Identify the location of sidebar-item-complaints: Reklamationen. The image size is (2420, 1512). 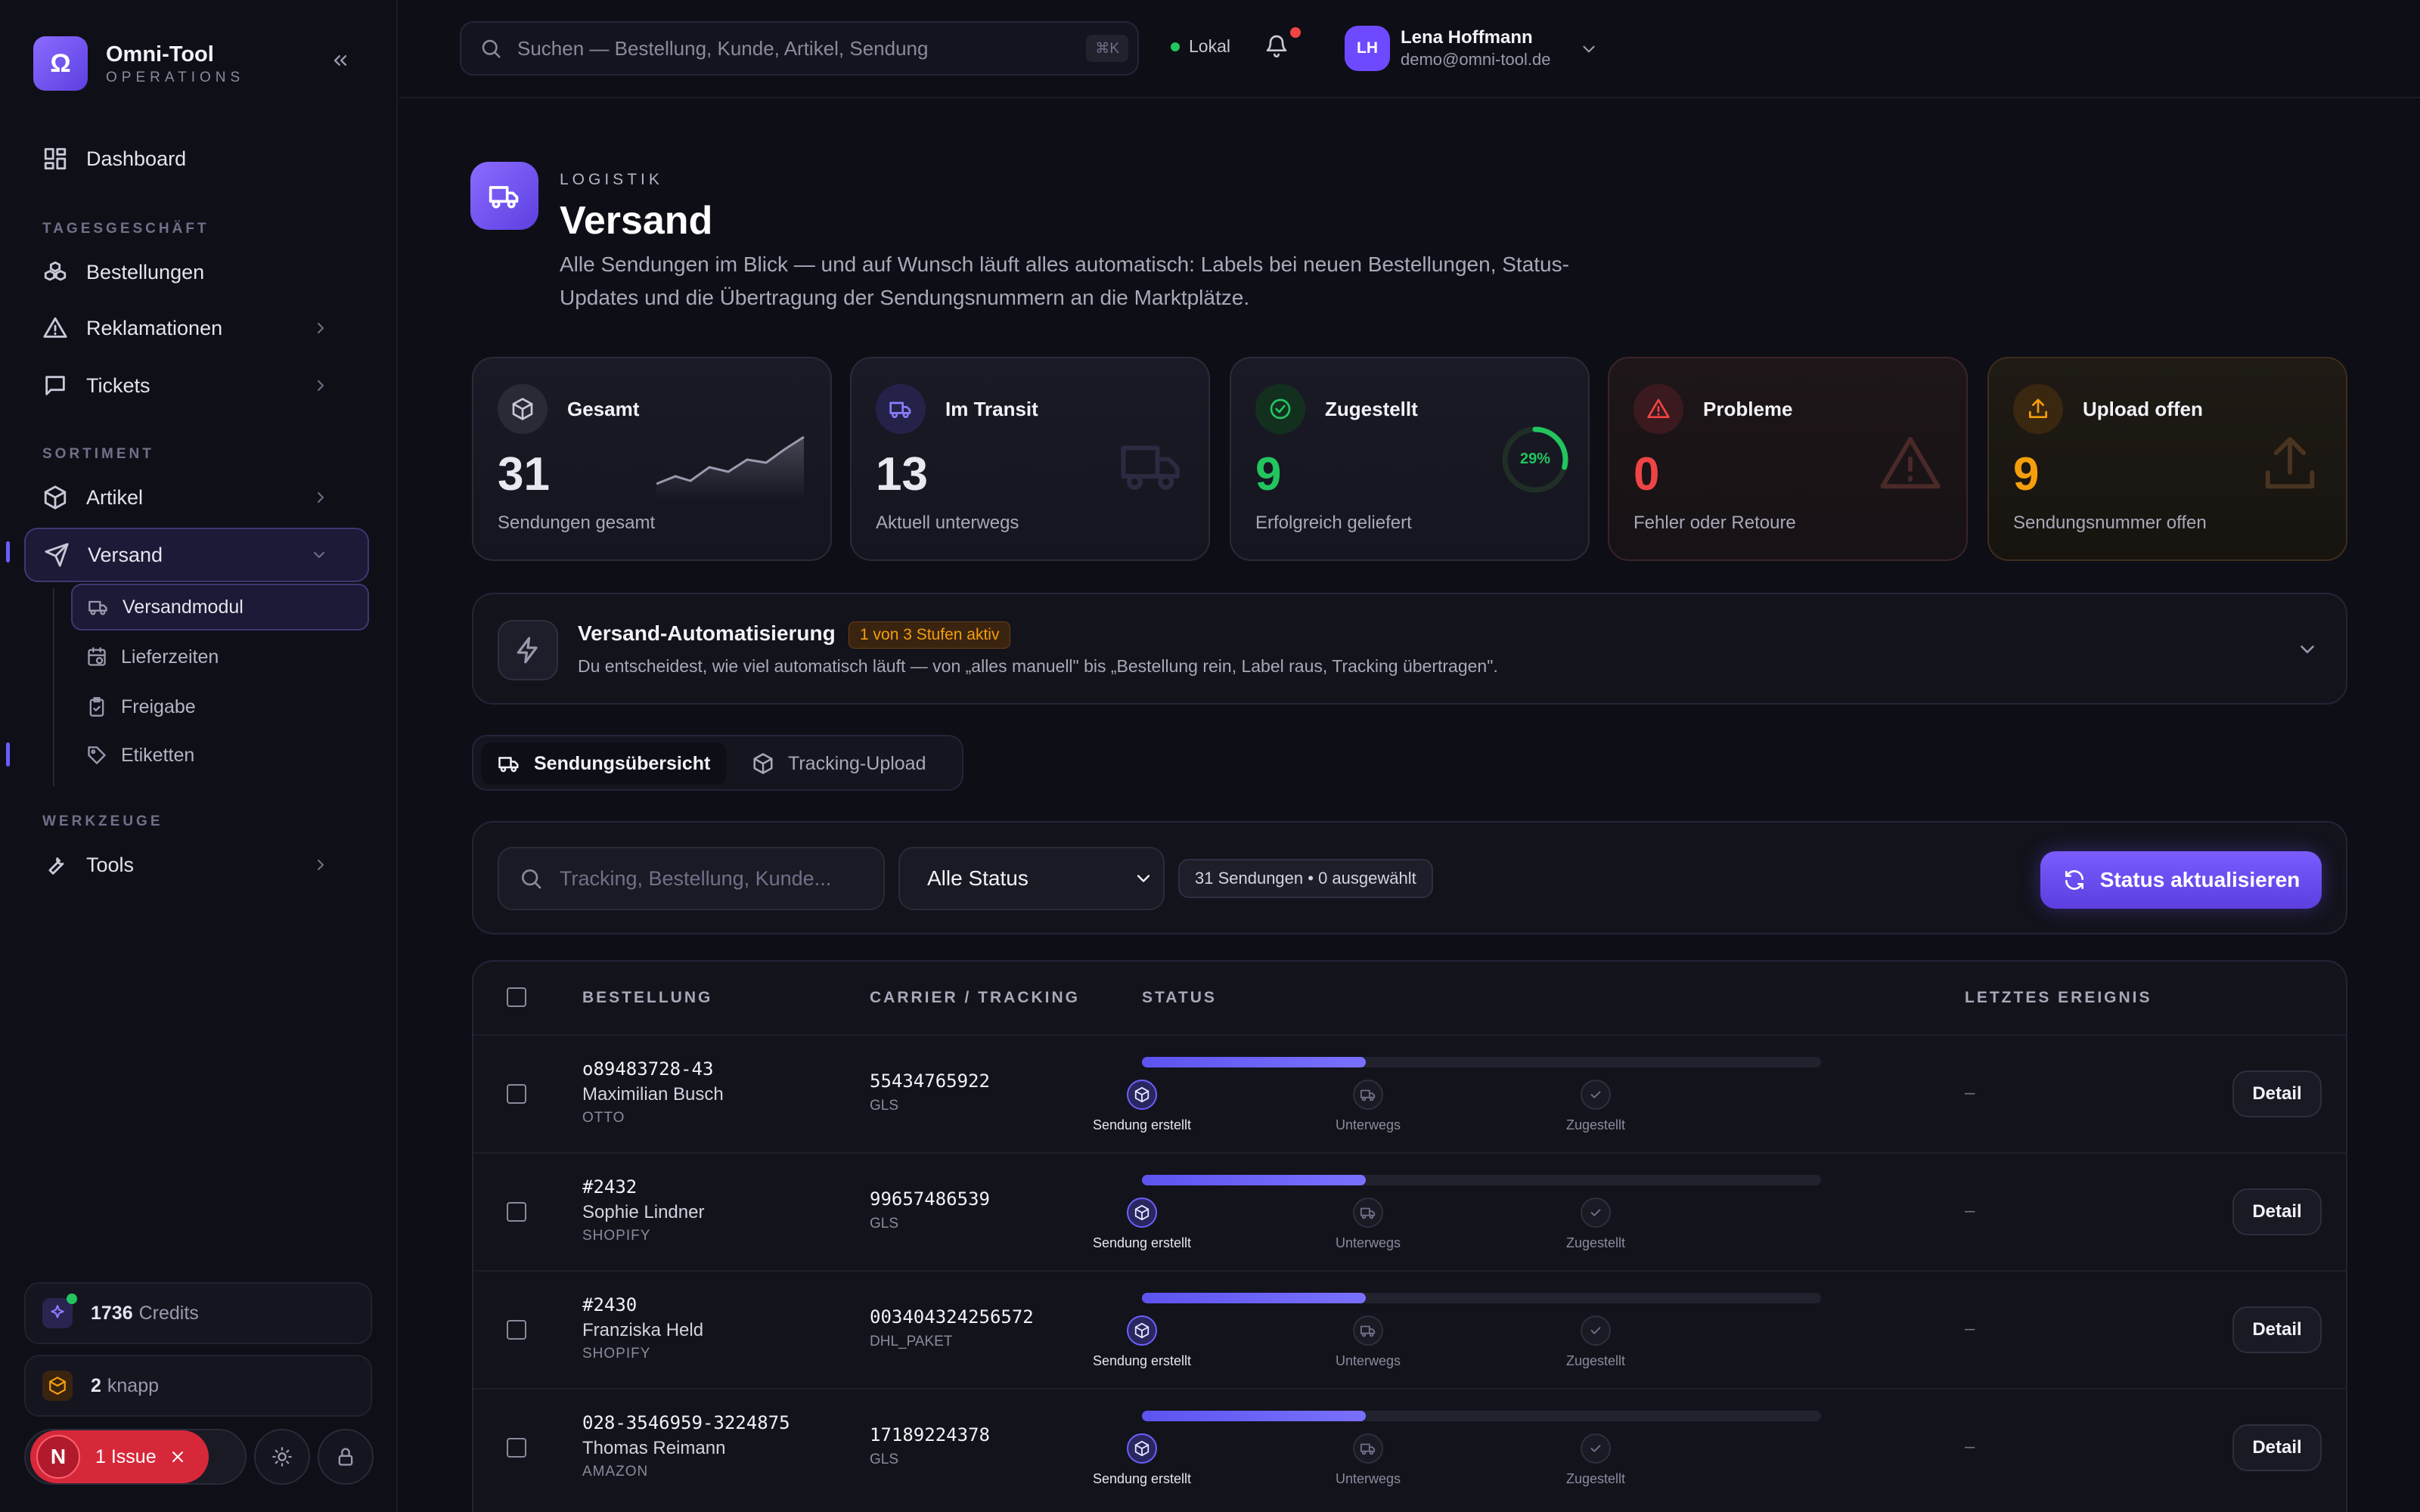
(196, 328).